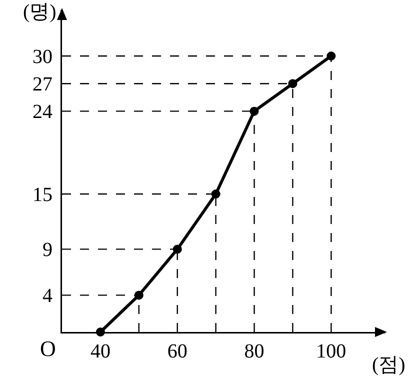 Image resolution: width=418 pixels, height=377 pixels. I want to click on y-tick-label: 30, so click(42, 57).